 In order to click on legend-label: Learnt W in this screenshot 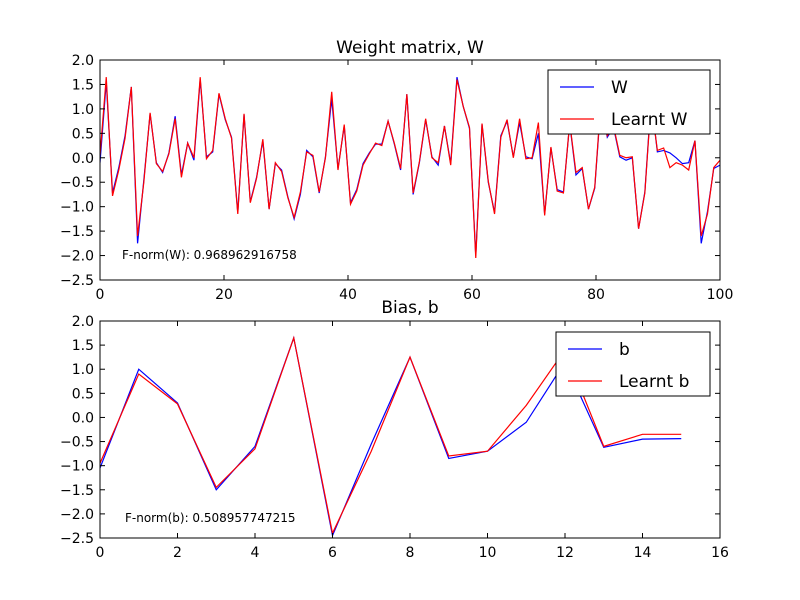, I will do `click(649, 120)`.